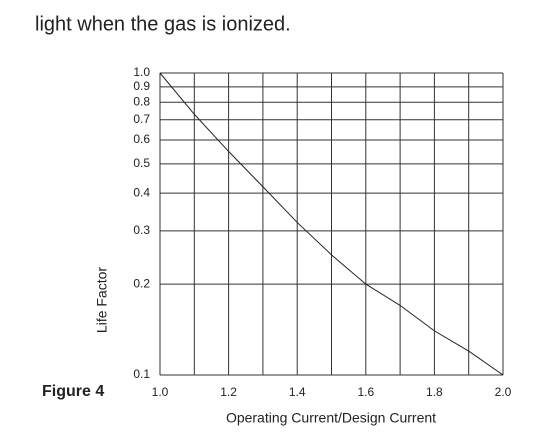 This screenshot has height=439, width=552. What do you see at coordinates (297, 392) in the screenshot?
I see `x-tick-label: 1.4` at bounding box center [297, 392].